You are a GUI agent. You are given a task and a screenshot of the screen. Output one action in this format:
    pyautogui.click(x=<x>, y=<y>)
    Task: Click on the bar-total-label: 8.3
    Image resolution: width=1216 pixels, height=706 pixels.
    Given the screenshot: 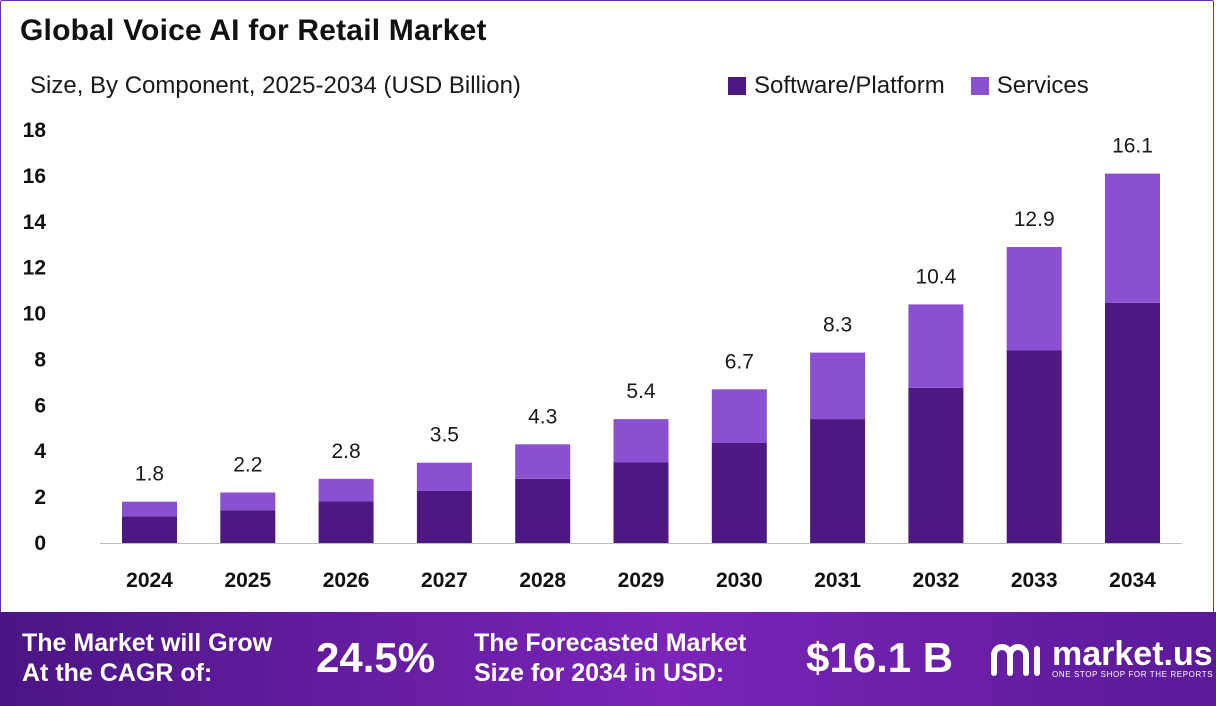 What is the action you would take?
    pyautogui.click(x=837, y=325)
    